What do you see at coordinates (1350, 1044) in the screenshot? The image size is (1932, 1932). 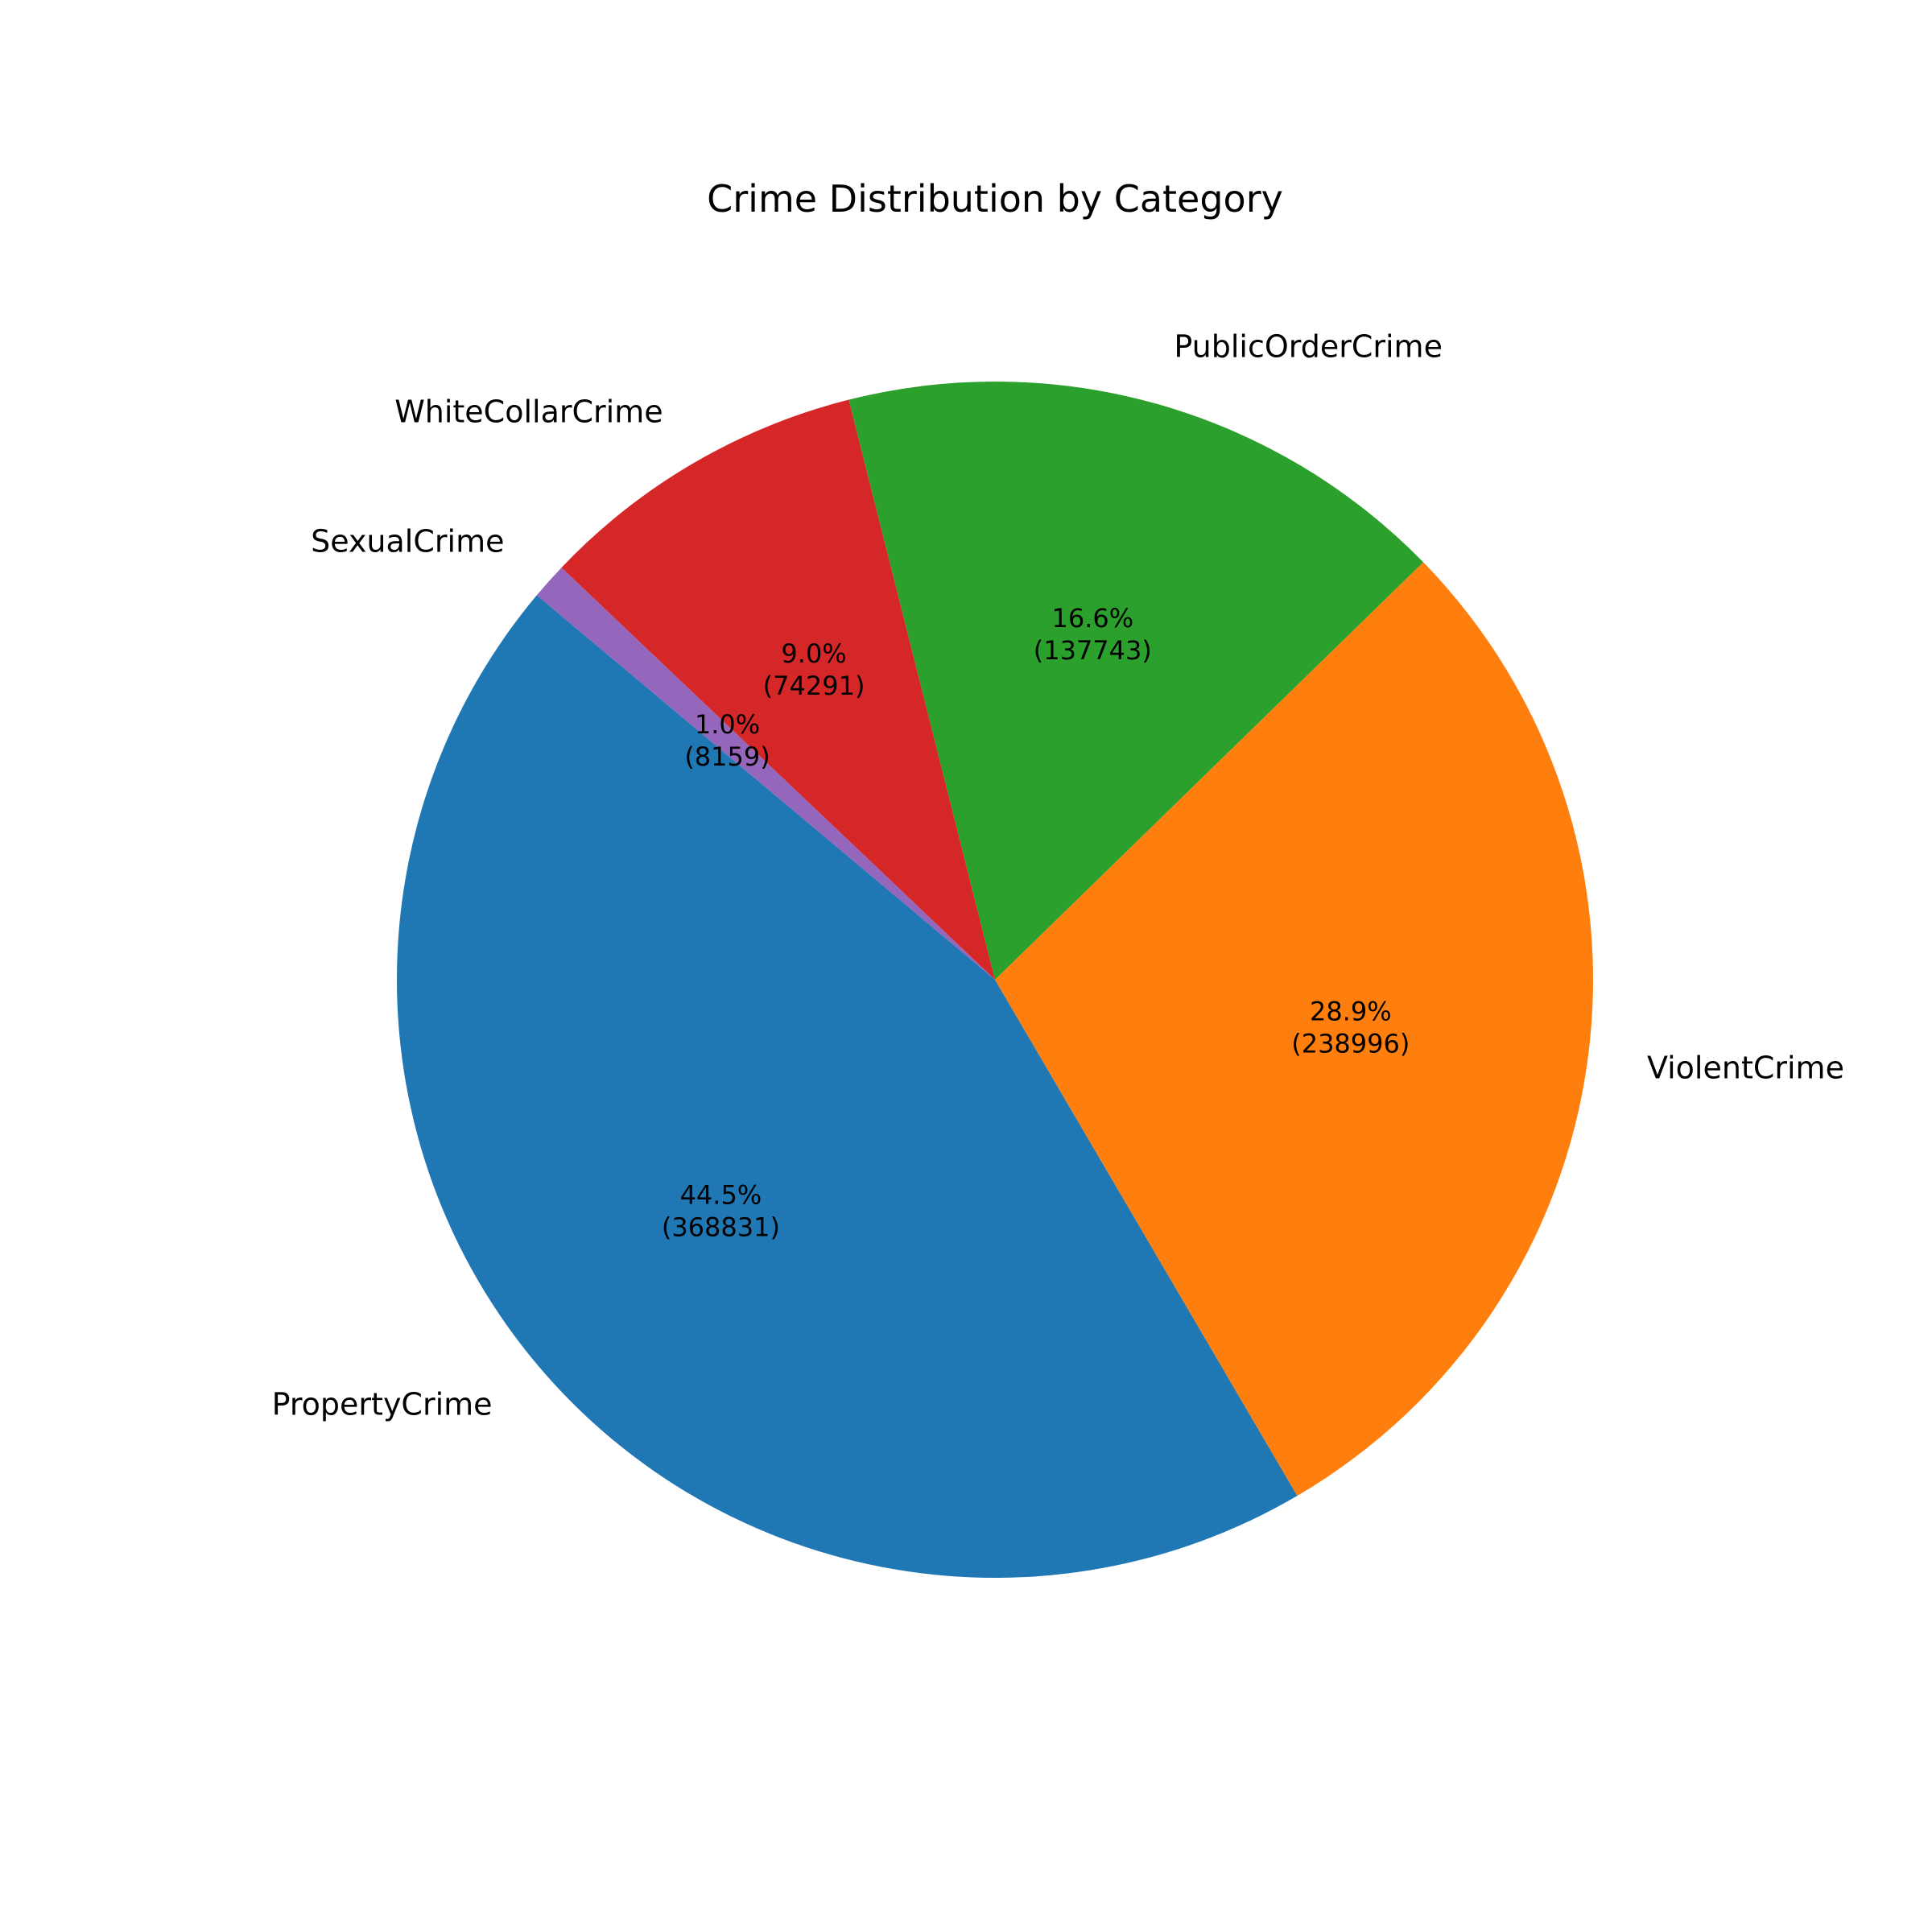 I see `slice-value-violent-crime: (238996)` at bounding box center [1350, 1044].